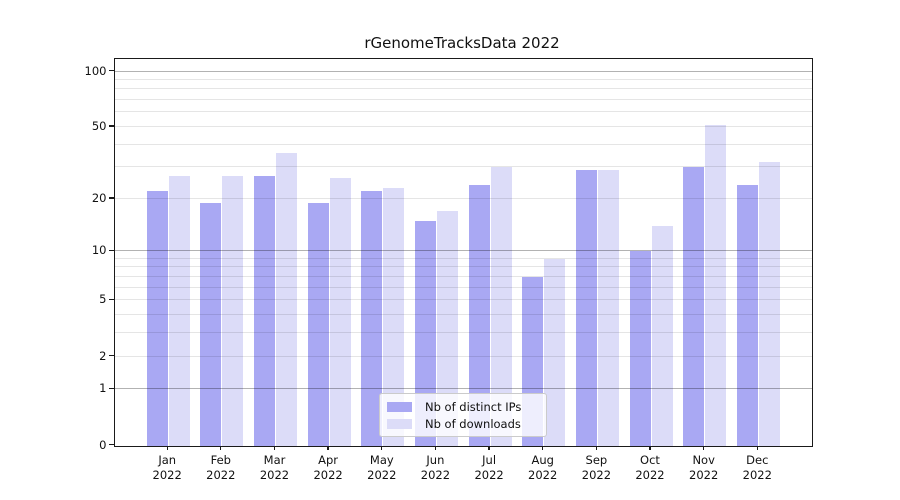 Image resolution: width=900 pixels, height=500 pixels. I want to click on legend-label-downloads: Nb of downloads, so click(473, 423).